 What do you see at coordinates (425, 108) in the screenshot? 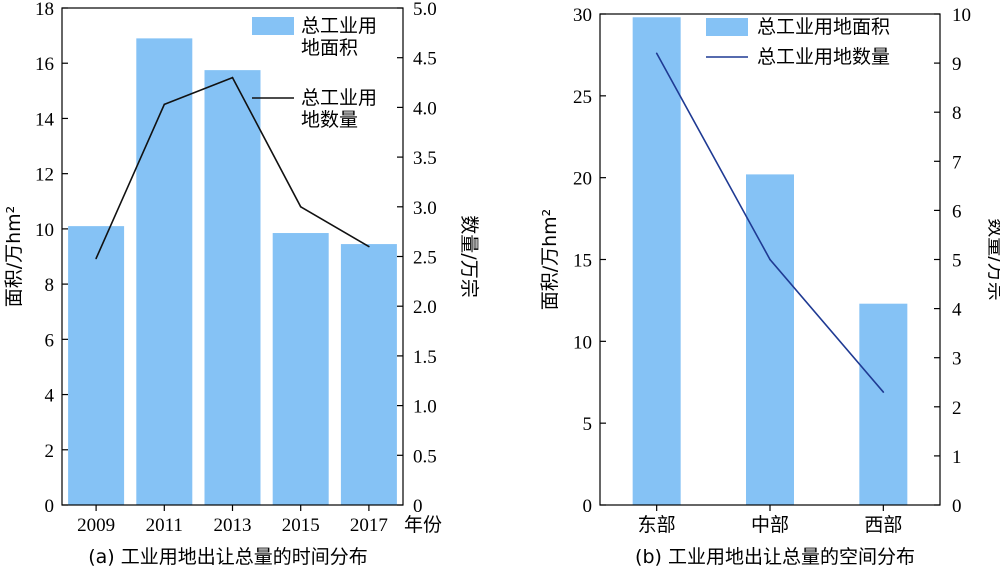
I see `y2-tick-label: 4.0` at bounding box center [425, 108].